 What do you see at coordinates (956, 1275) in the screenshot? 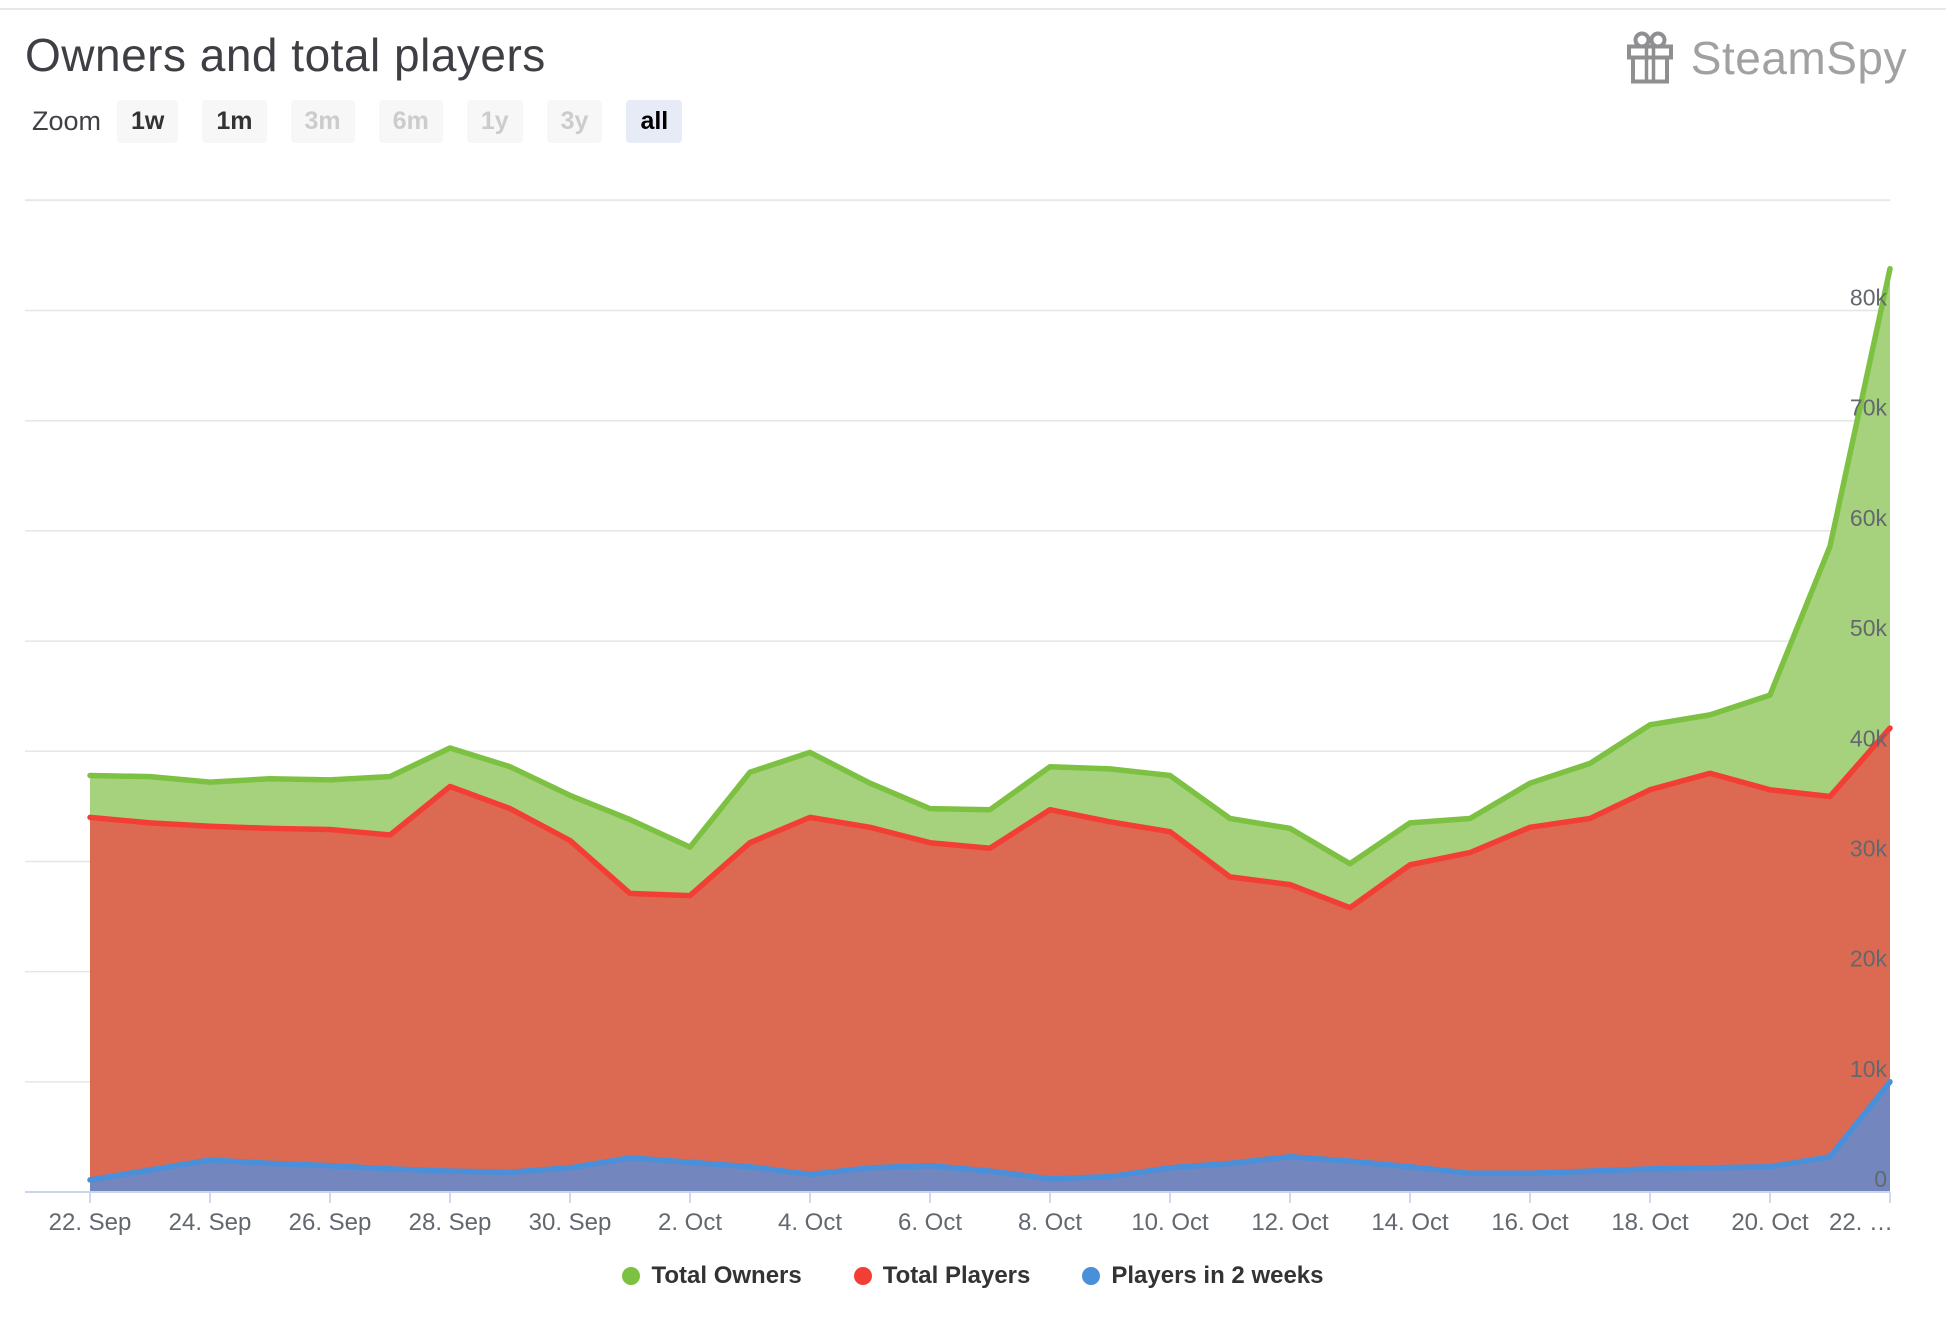
I see `legend-label: Total Players` at bounding box center [956, 1275].